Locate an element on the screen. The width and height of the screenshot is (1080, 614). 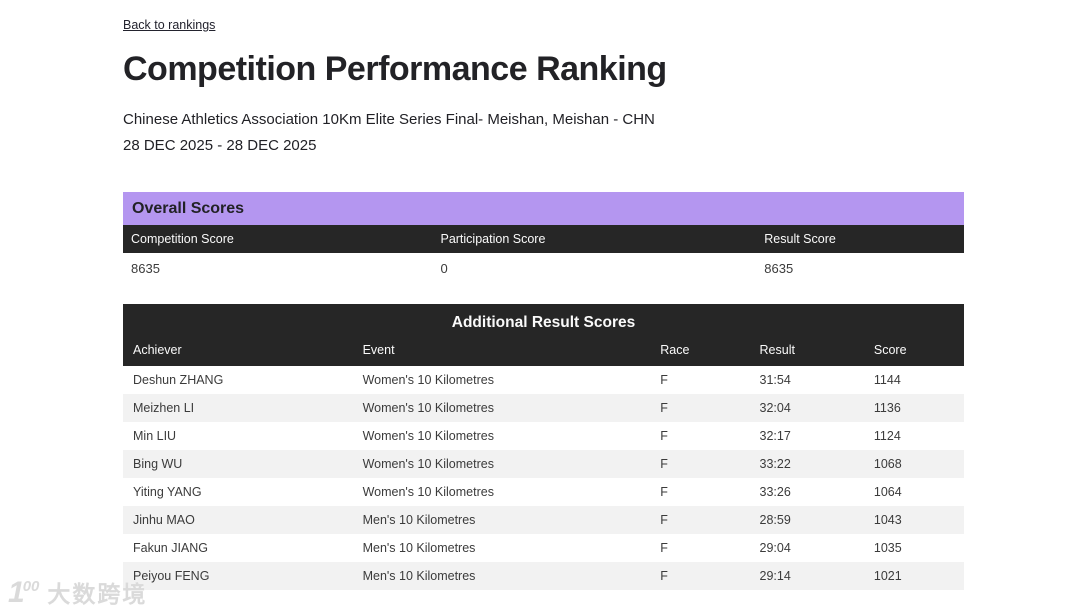
score-cell: 1136 is located at coordinates (887, 408).